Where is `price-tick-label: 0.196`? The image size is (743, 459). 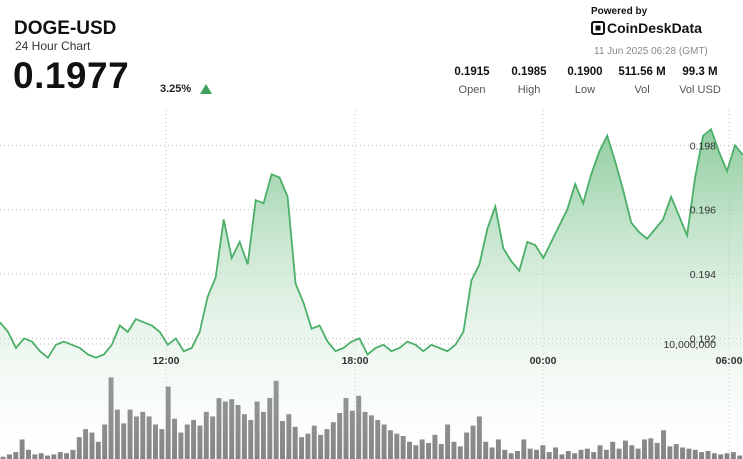
price-tick-label: 0.196 is located at coordinates (703, 211).